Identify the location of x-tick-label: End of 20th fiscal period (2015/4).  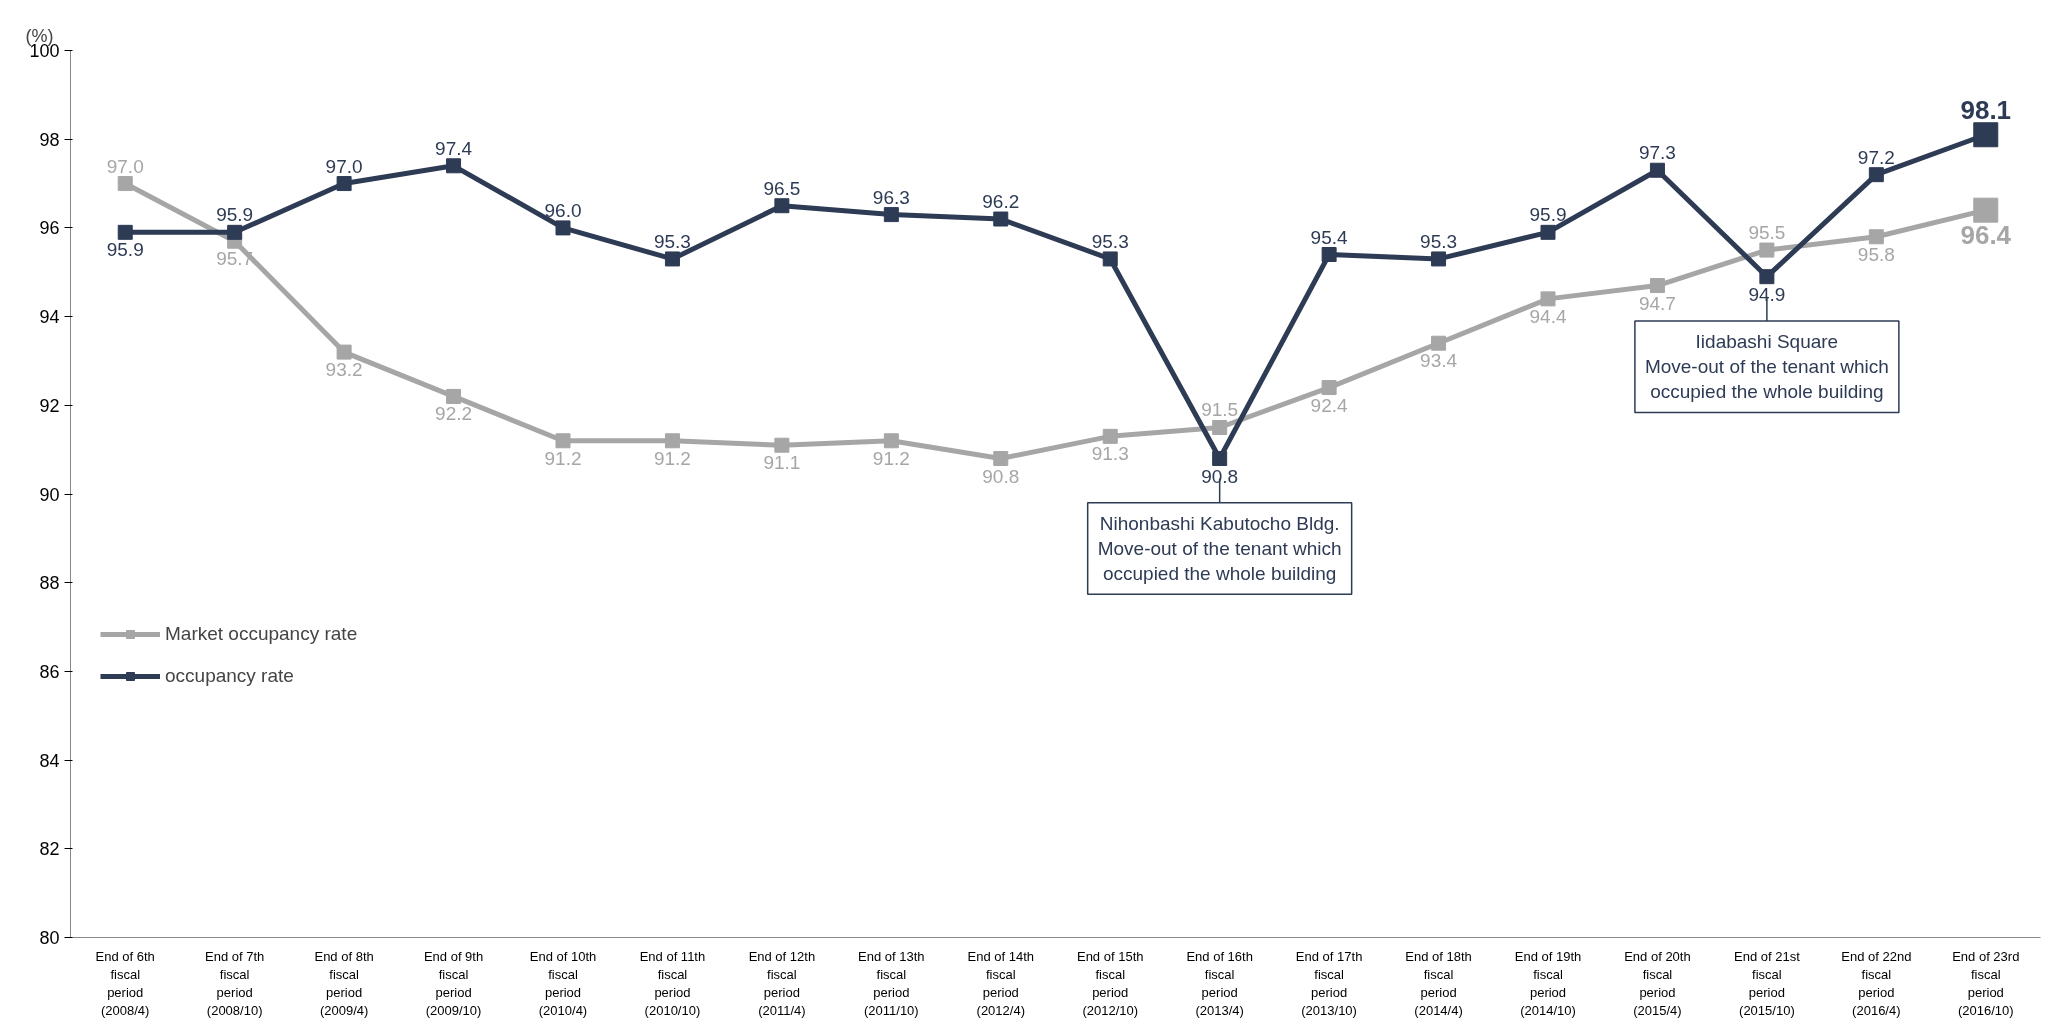
(1657, 983).